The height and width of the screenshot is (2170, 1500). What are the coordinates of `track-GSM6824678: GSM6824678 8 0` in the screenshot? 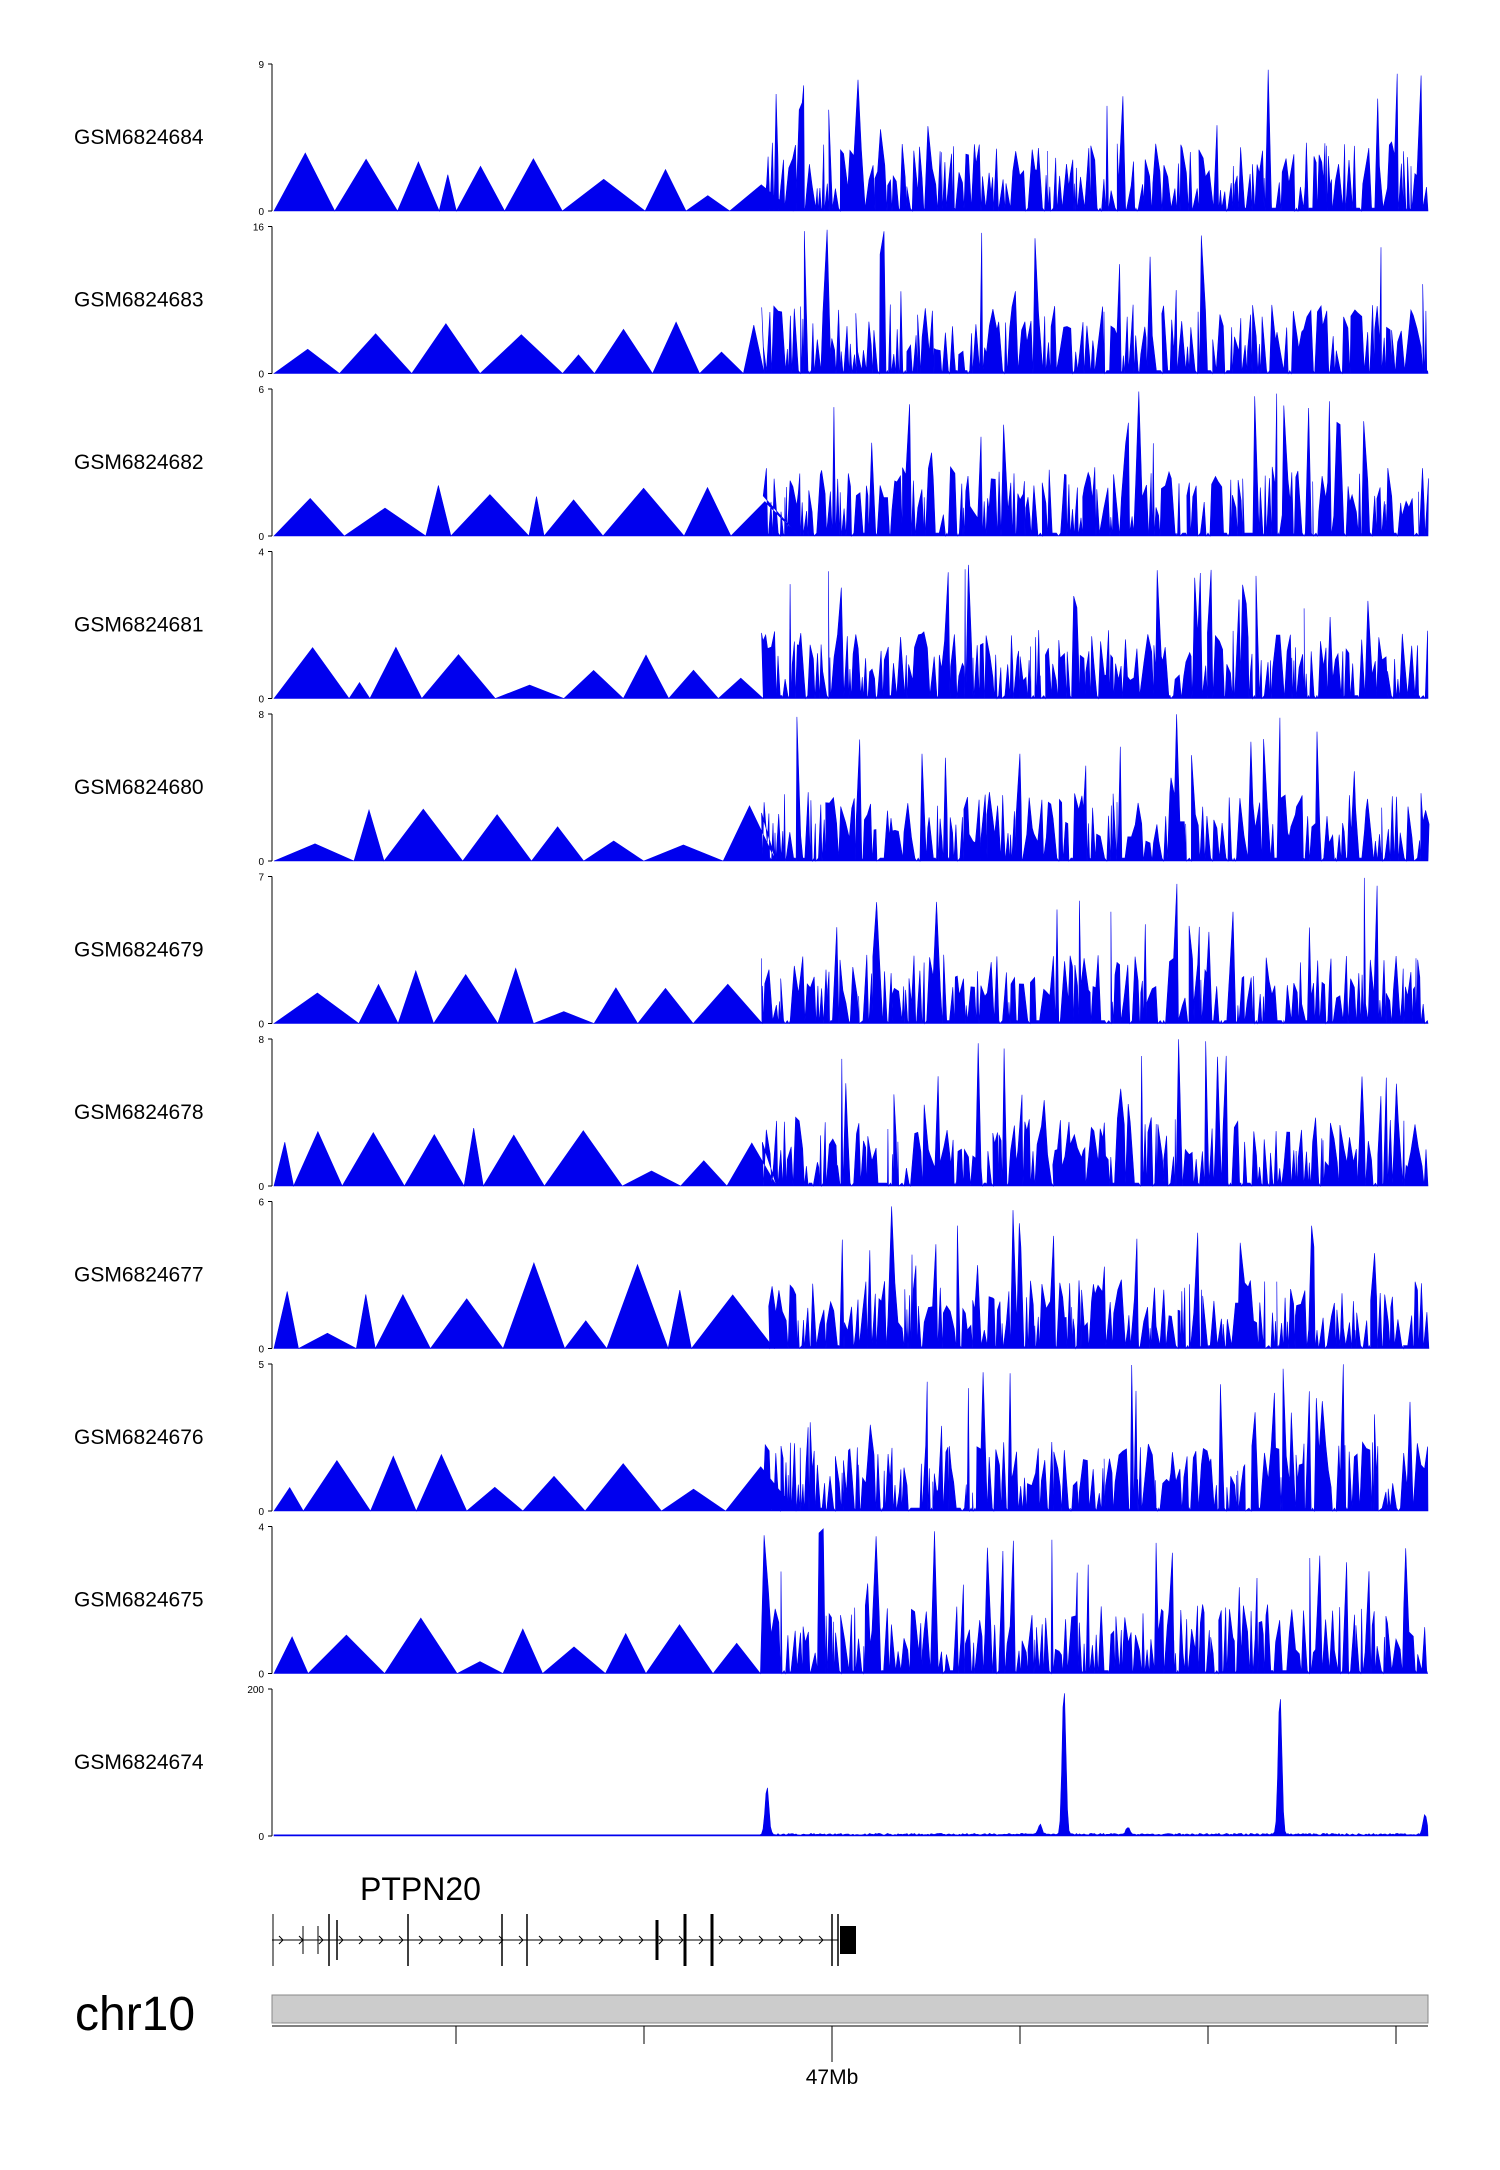 It's located at (751, 1114).